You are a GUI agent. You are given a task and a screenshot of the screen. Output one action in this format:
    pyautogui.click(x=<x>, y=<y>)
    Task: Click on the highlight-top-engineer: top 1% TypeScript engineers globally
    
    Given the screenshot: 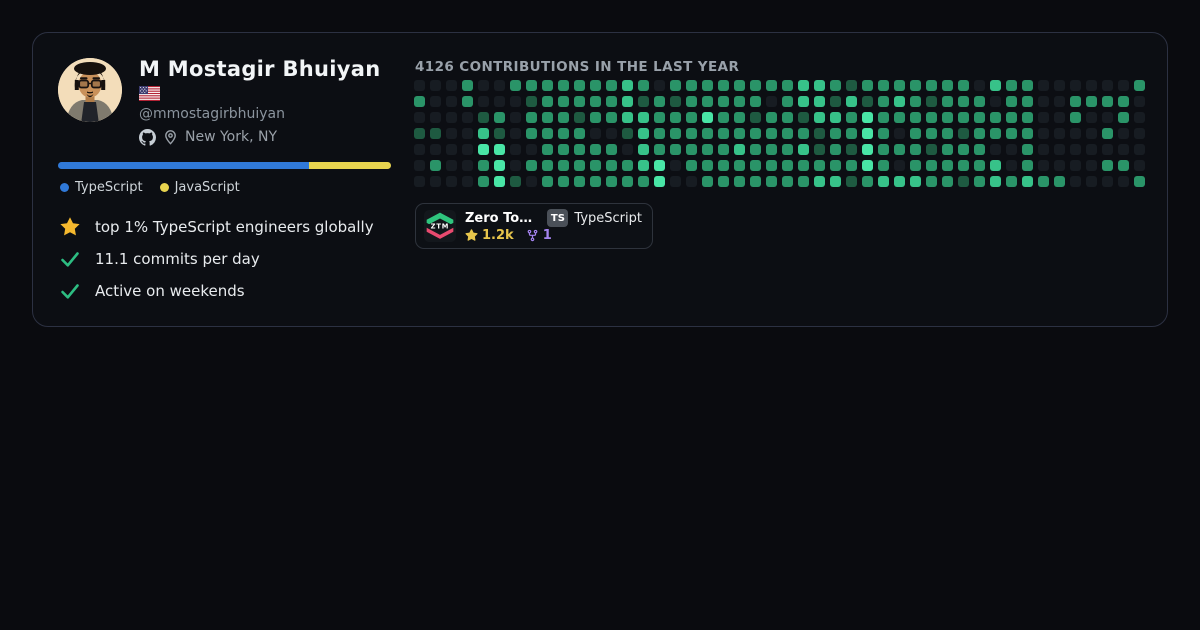 What is the action you would take?
    pyautogui.click(x=216, y=226)
    